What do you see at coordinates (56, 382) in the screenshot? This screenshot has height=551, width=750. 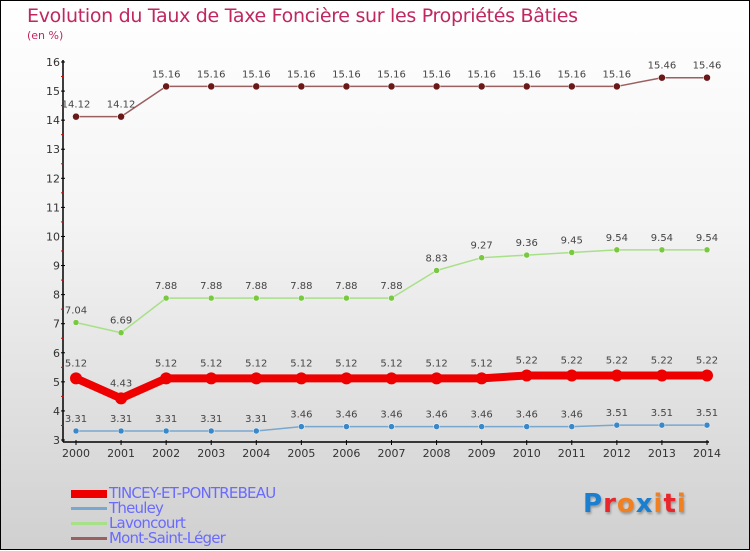 I see `y-tick-label: 5` at bounding box center [56, 382].